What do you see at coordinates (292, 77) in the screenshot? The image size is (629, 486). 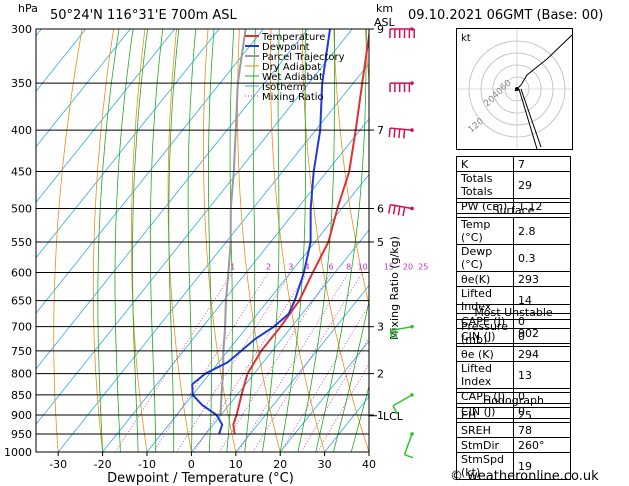 I see `legend-item: Wet Adiabat` at bounding box center [292, 77].